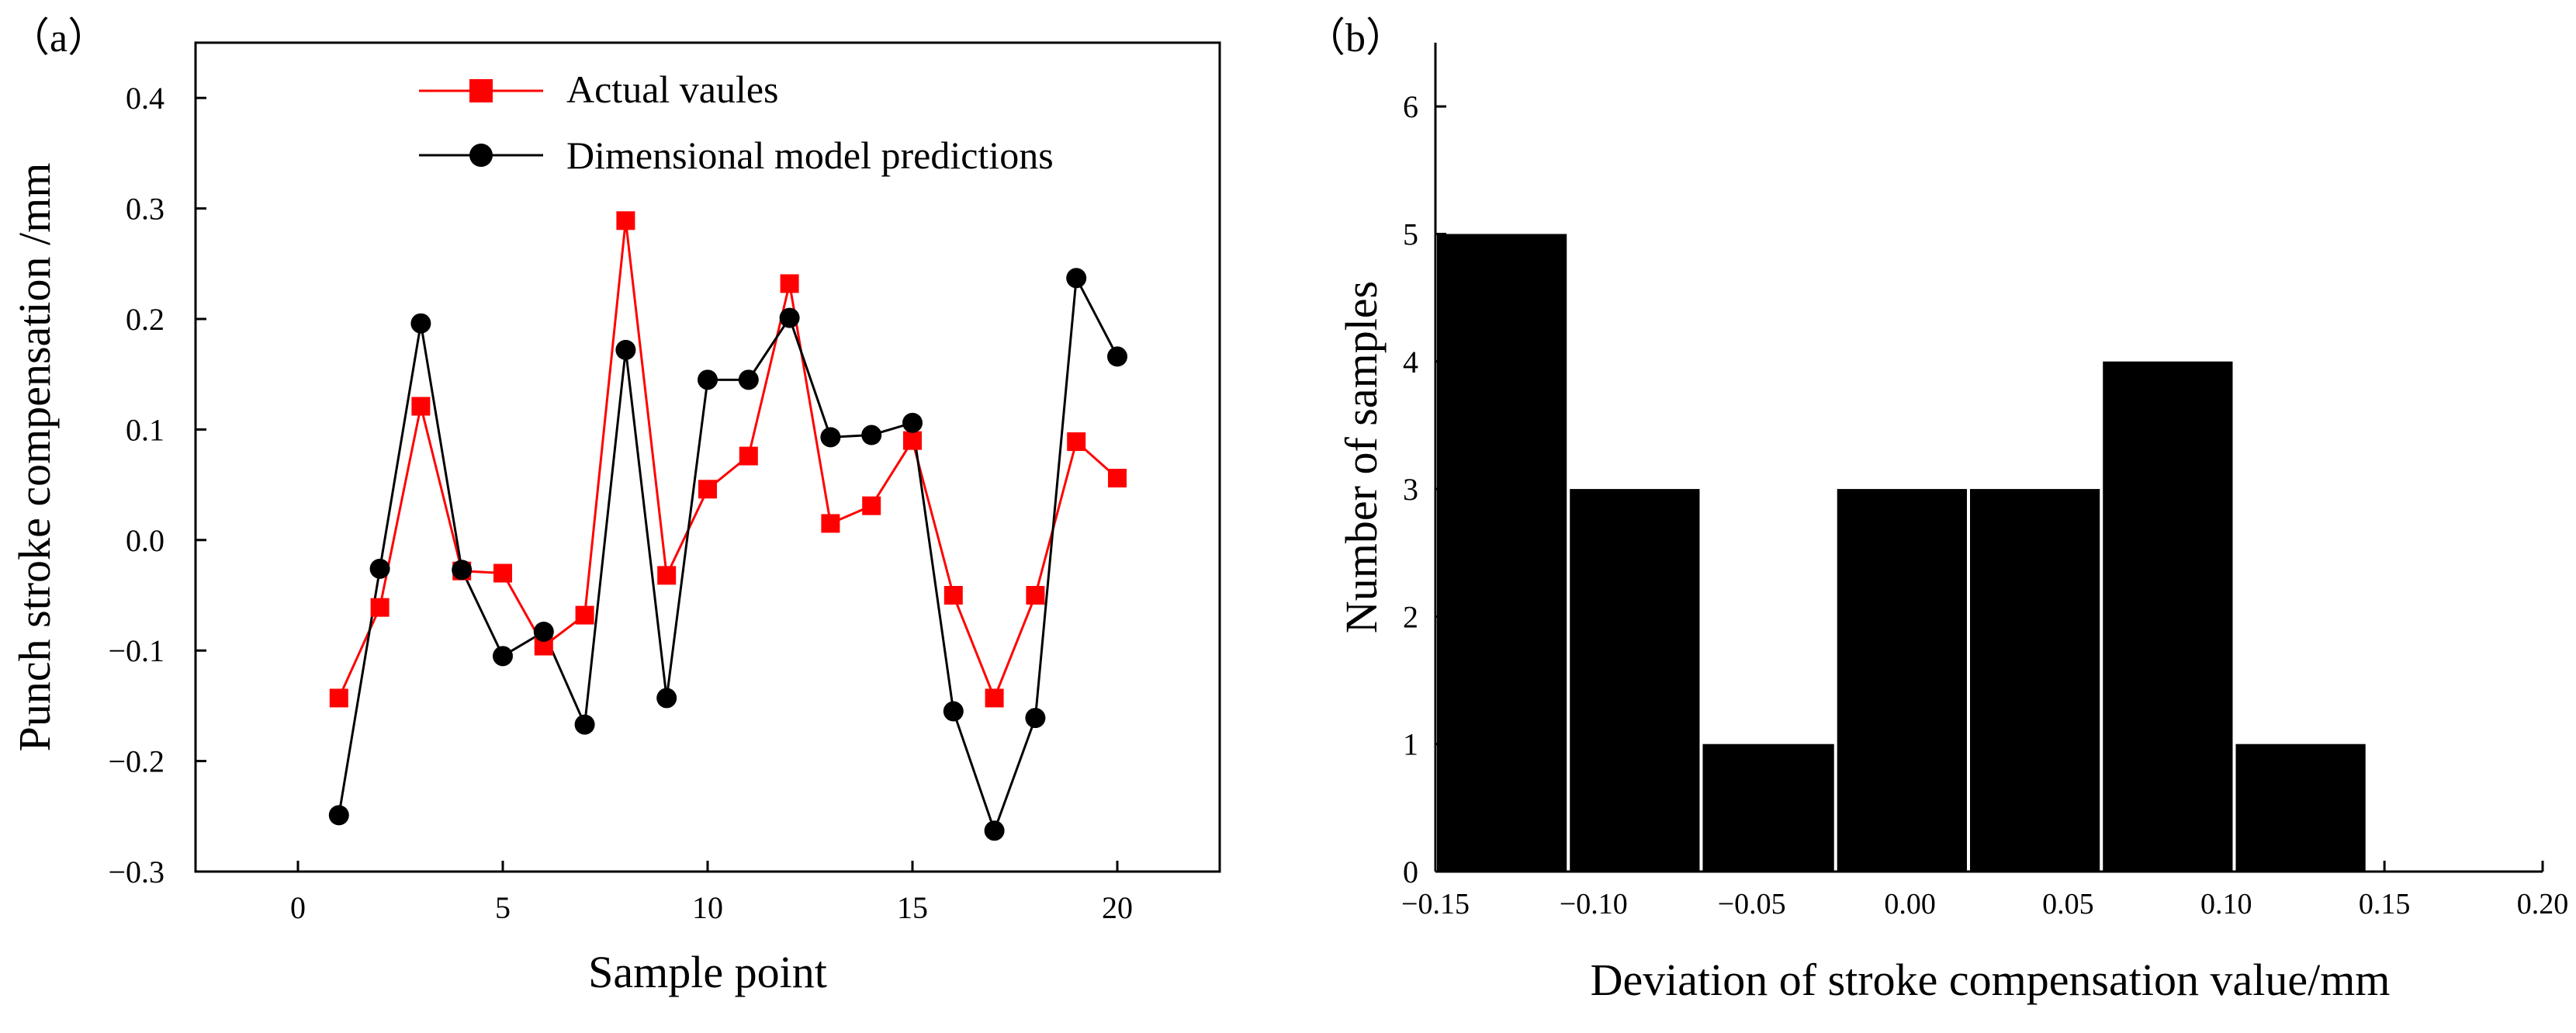 This screenshot has height=1033, width=2576. I want to click on panel-a-y-tick-label: −0.2, so click(136, 761).